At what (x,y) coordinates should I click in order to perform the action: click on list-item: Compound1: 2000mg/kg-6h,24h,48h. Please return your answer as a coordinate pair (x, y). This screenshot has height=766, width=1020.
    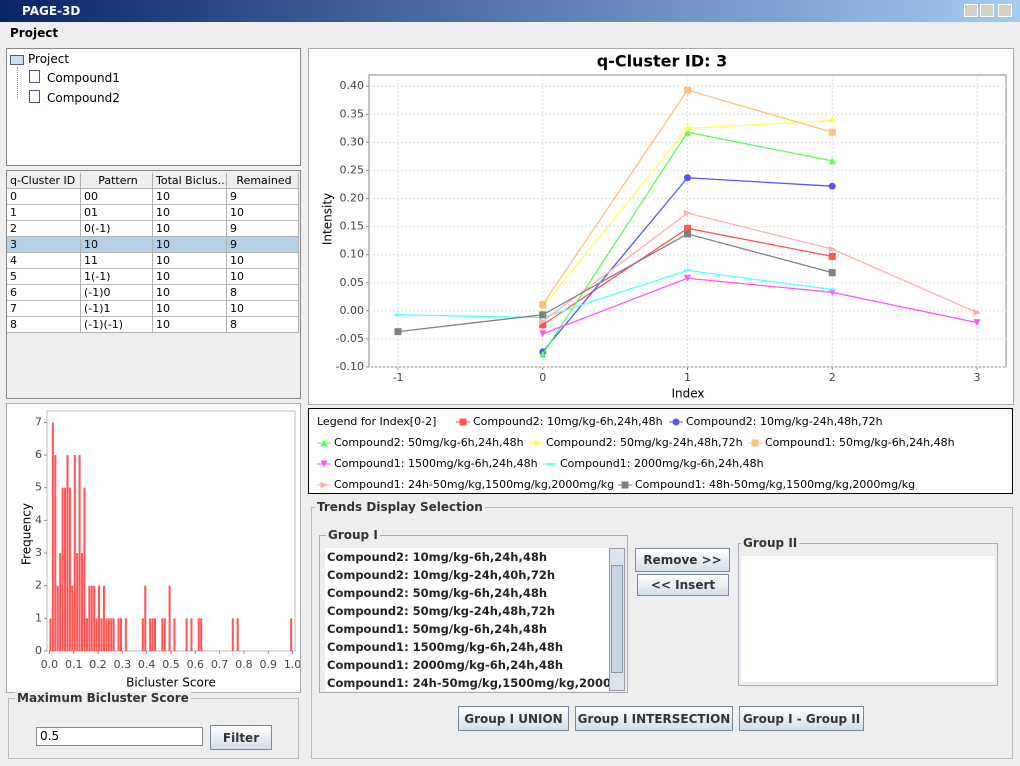
    Looking at the image, I should click on (445, 665).